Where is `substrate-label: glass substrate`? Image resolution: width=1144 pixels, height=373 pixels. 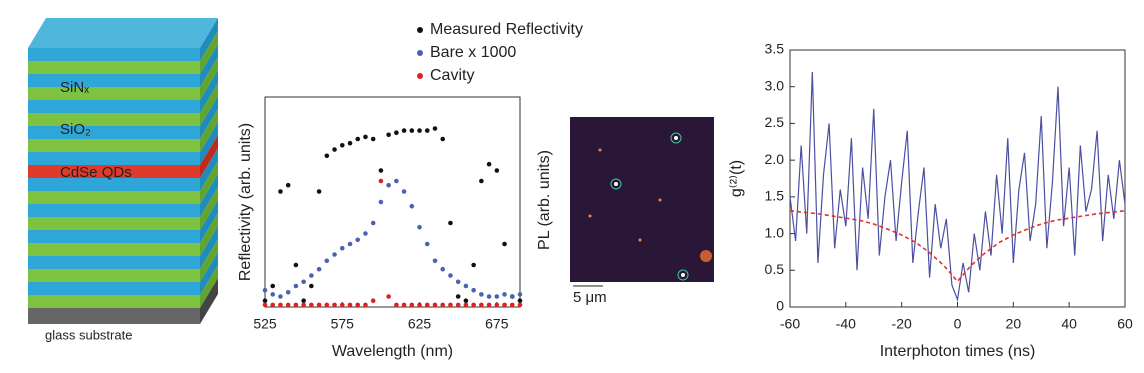
substrate-label: glass substrate is located at coordinates (88, 334).